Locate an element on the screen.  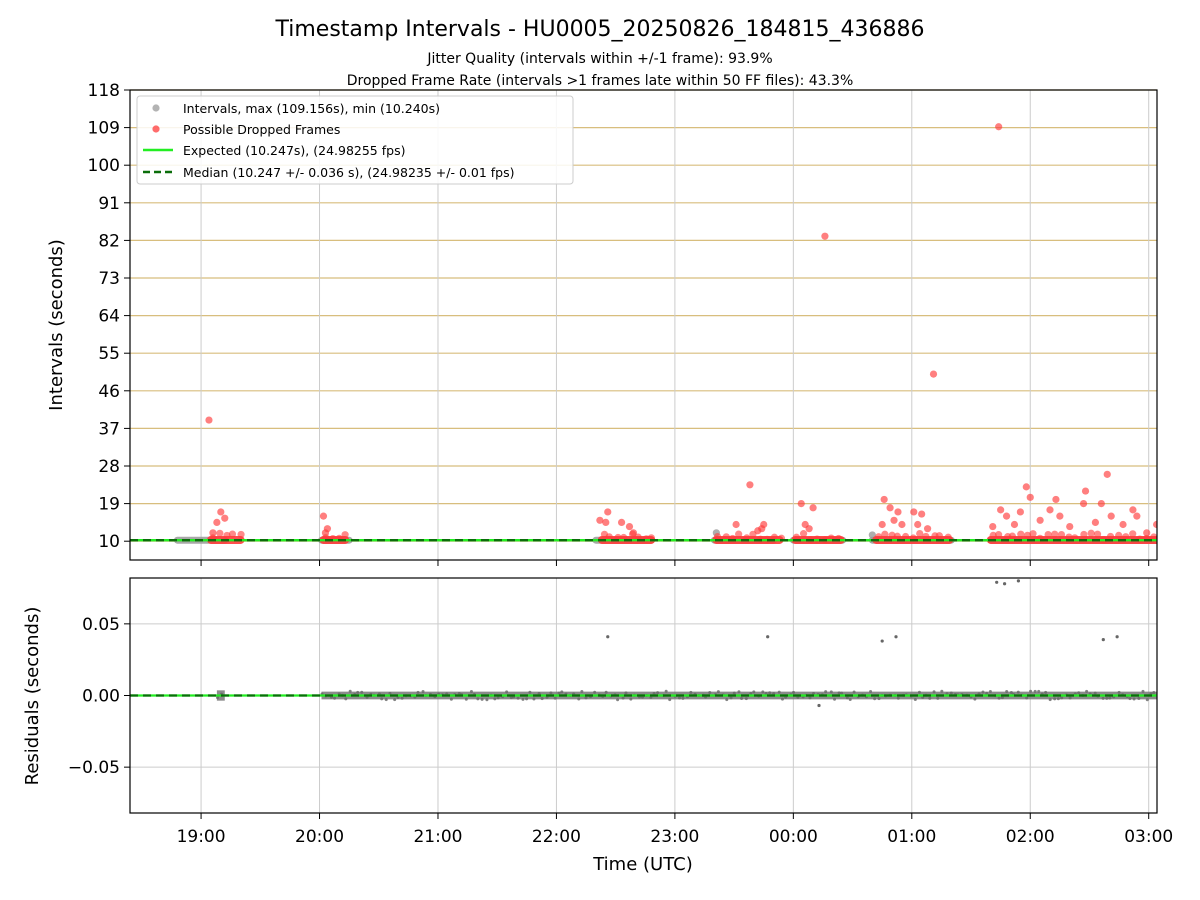
x-tick-label: 00:00 is located at coordinates (793, 837).